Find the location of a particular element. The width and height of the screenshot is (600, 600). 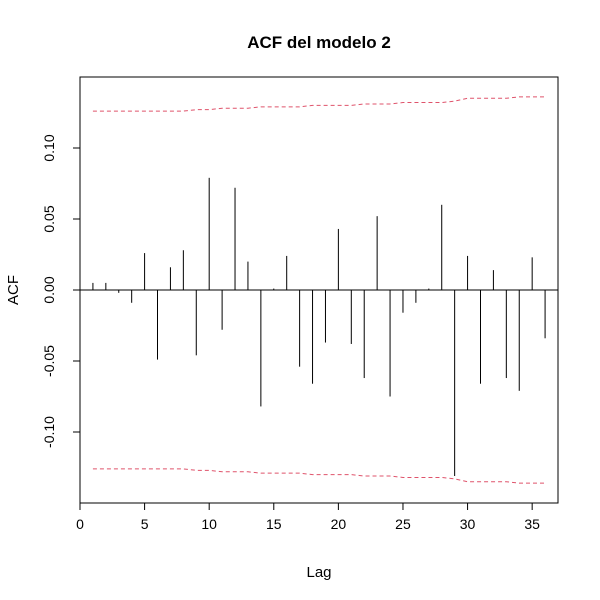

y-axis-label: ACF is located at coordinates (13, 290).